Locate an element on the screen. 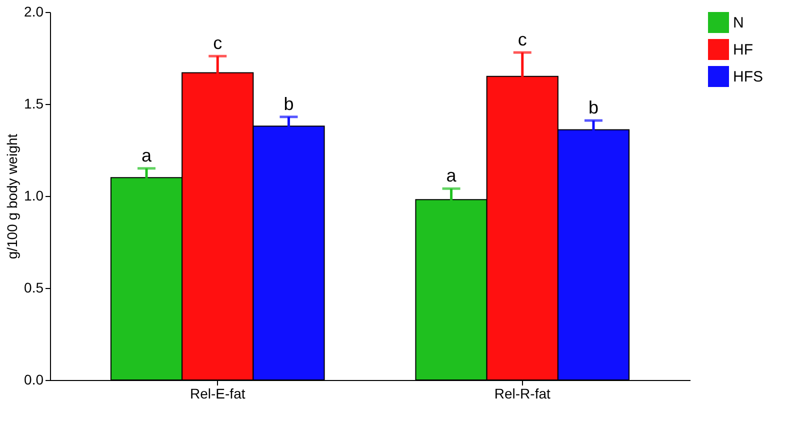  y-tick-label: 2.0 is located at coordinates (34, 12).